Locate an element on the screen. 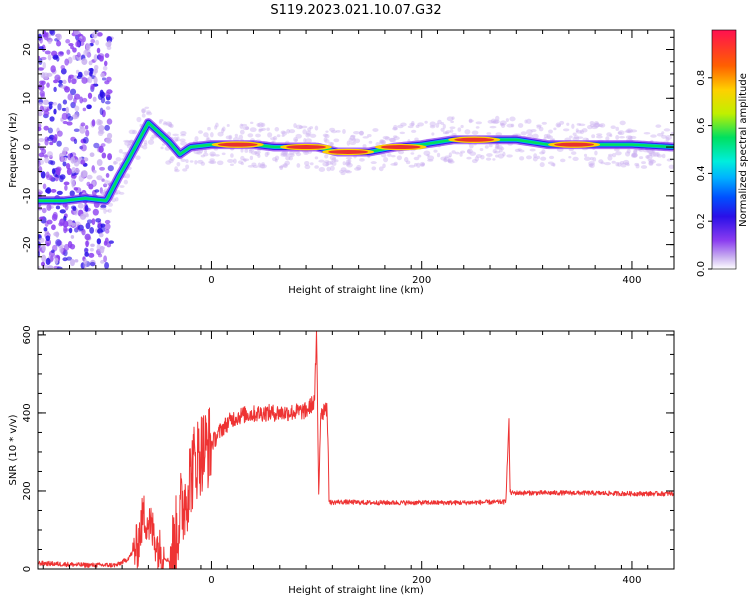 The width and height of the screenshot is (750, 600). y-tick-label: 20 is located at coordinates (27, 49).